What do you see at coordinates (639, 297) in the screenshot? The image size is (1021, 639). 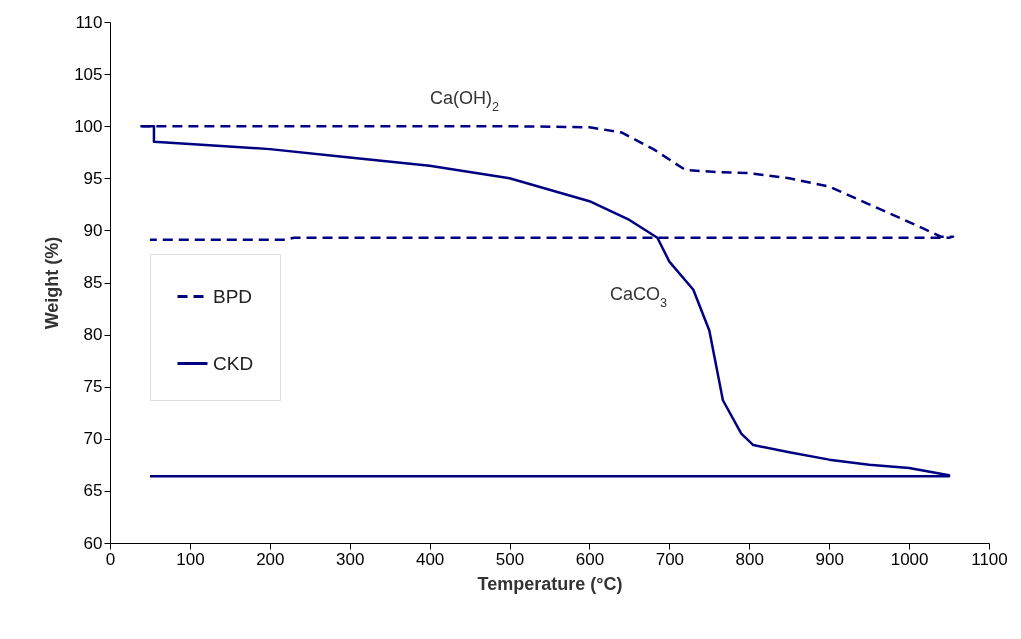 I see `annotation: CaCO$_{3}$` at bounding box center [639, 297].